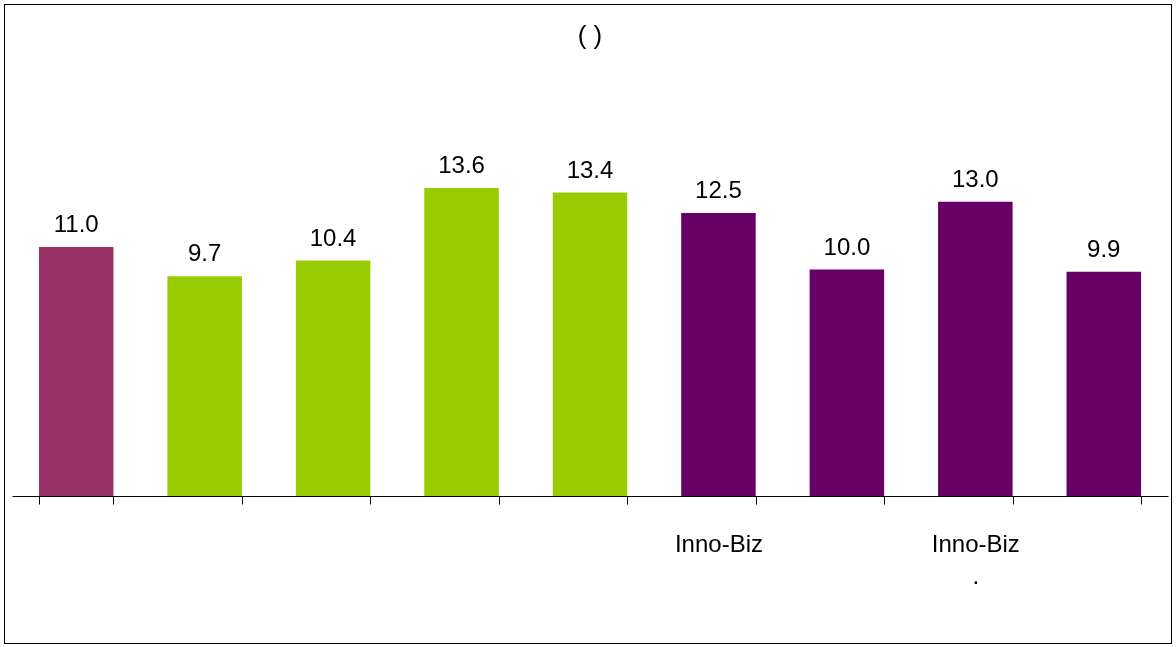 The image size is (1176, 647). I want to click on data-label: 9.7, so click(204, 253).